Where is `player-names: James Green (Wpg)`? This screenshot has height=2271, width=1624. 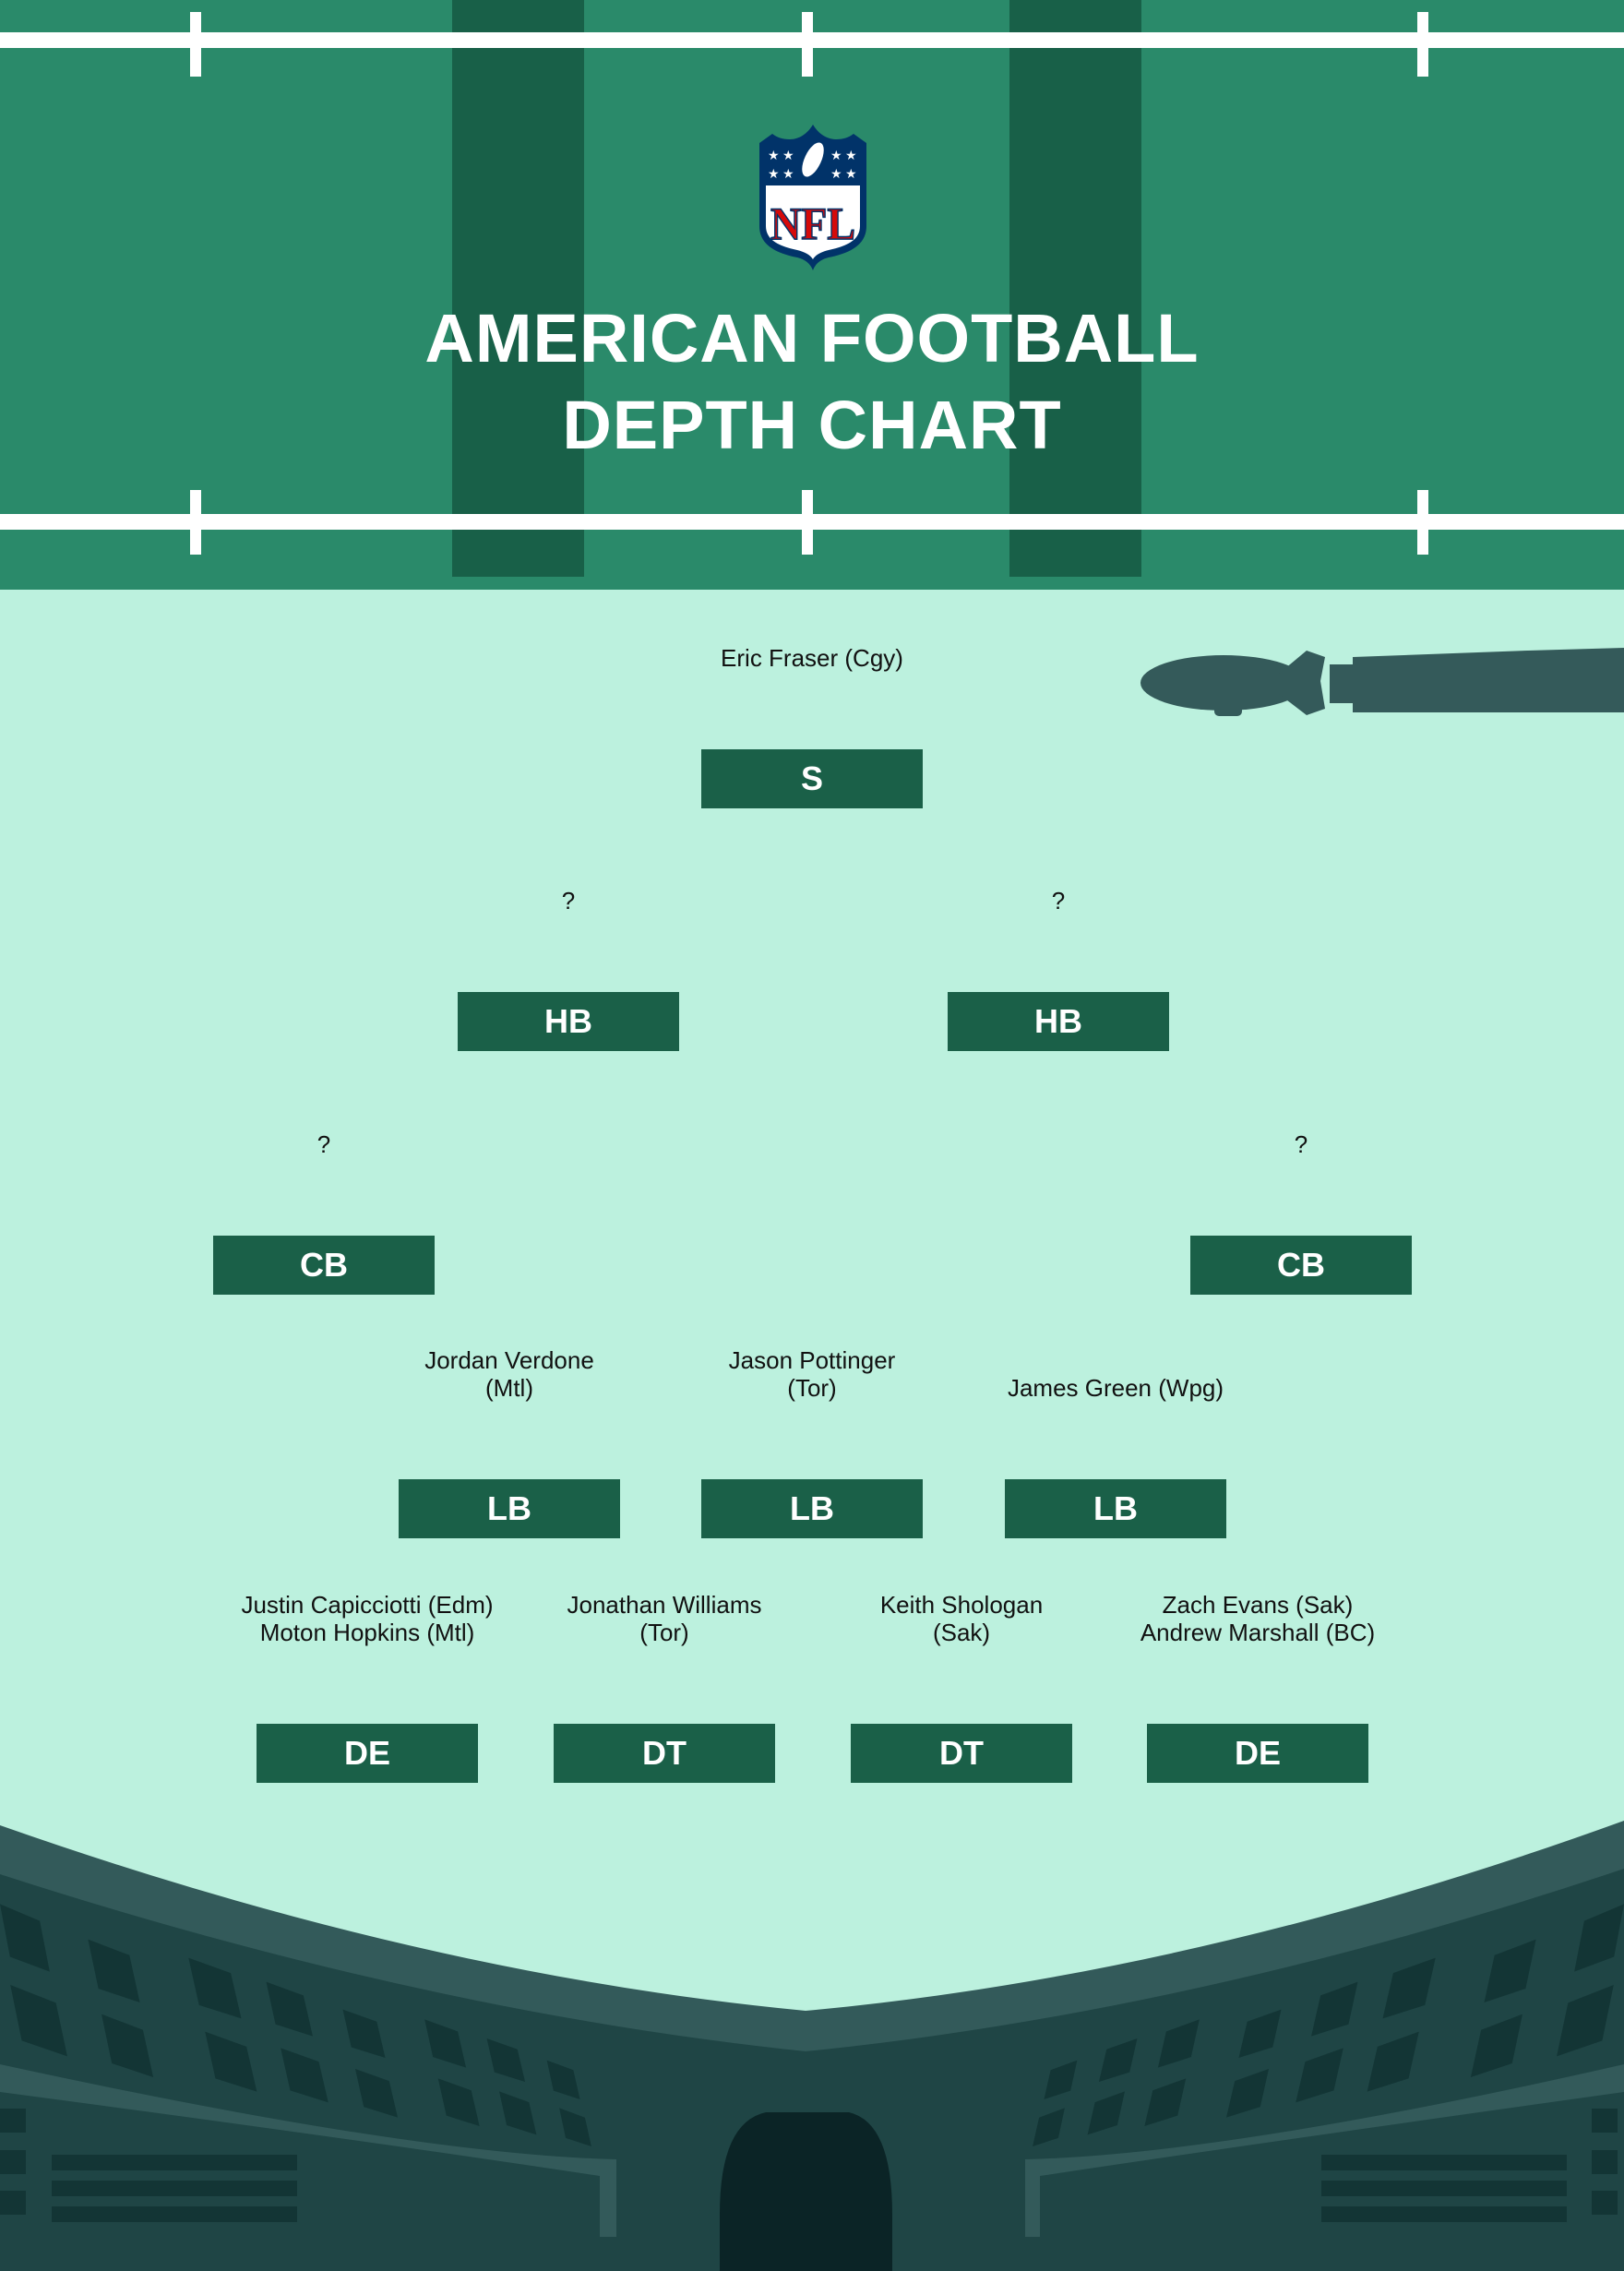
player-names: James Green (Wpg) is located at coordinates (1115, 1388).